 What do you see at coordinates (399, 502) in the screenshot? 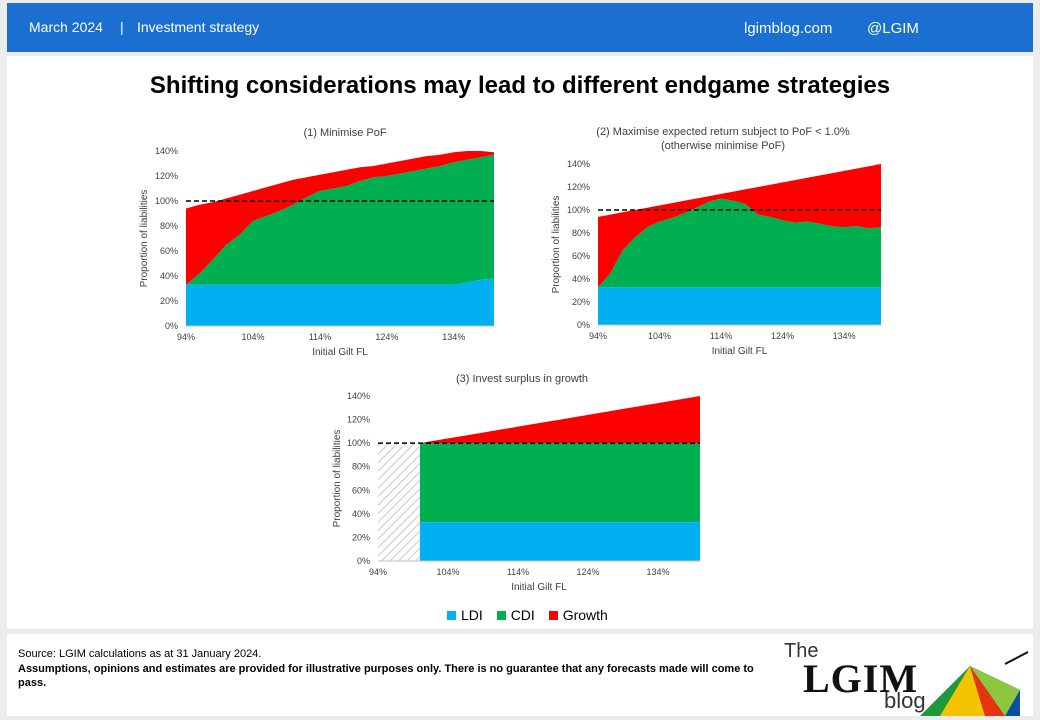
I see `hatched-region` at bounding box center [399, 502].